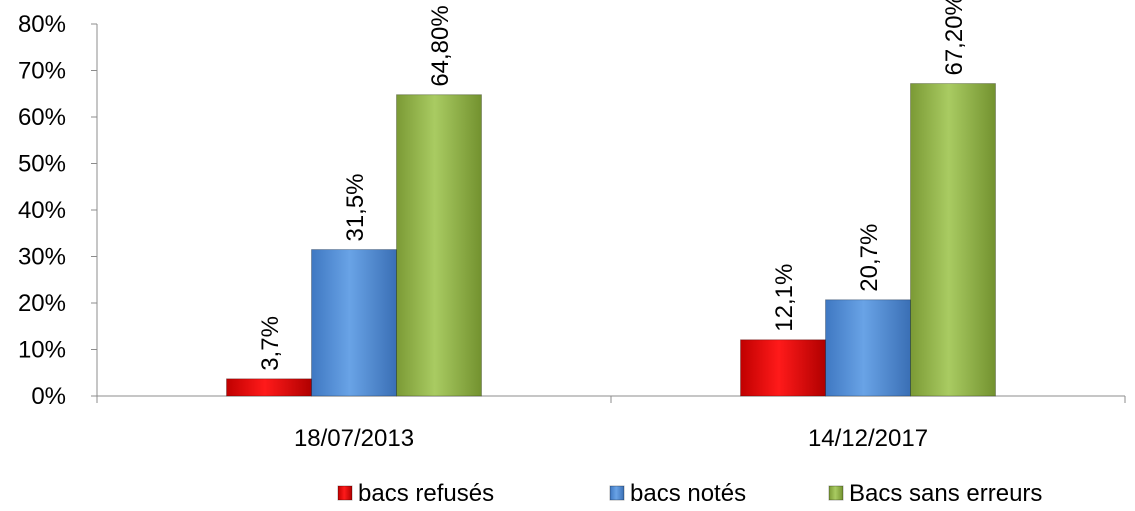 The image size is (1135, 511). I want to click on y-tick-label: 10%, so click(42, 350).